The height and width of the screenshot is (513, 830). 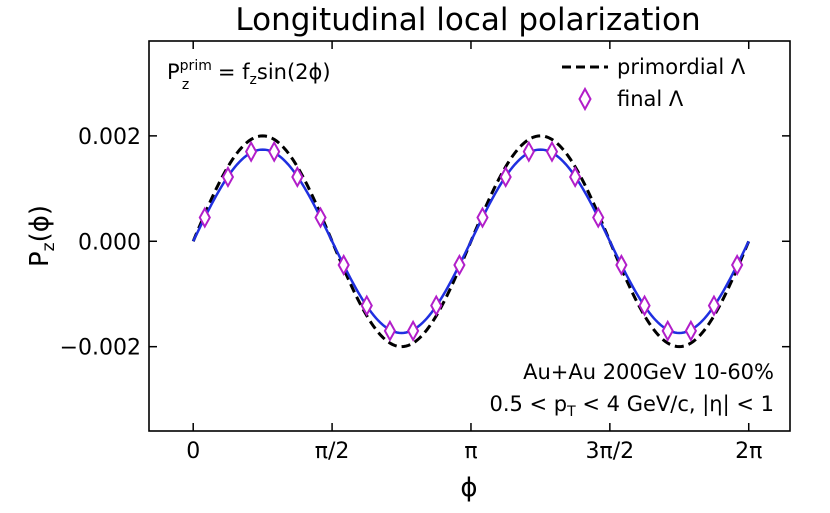 I want to click on y-tick-label: 0.002, so click(x=109, y=137).